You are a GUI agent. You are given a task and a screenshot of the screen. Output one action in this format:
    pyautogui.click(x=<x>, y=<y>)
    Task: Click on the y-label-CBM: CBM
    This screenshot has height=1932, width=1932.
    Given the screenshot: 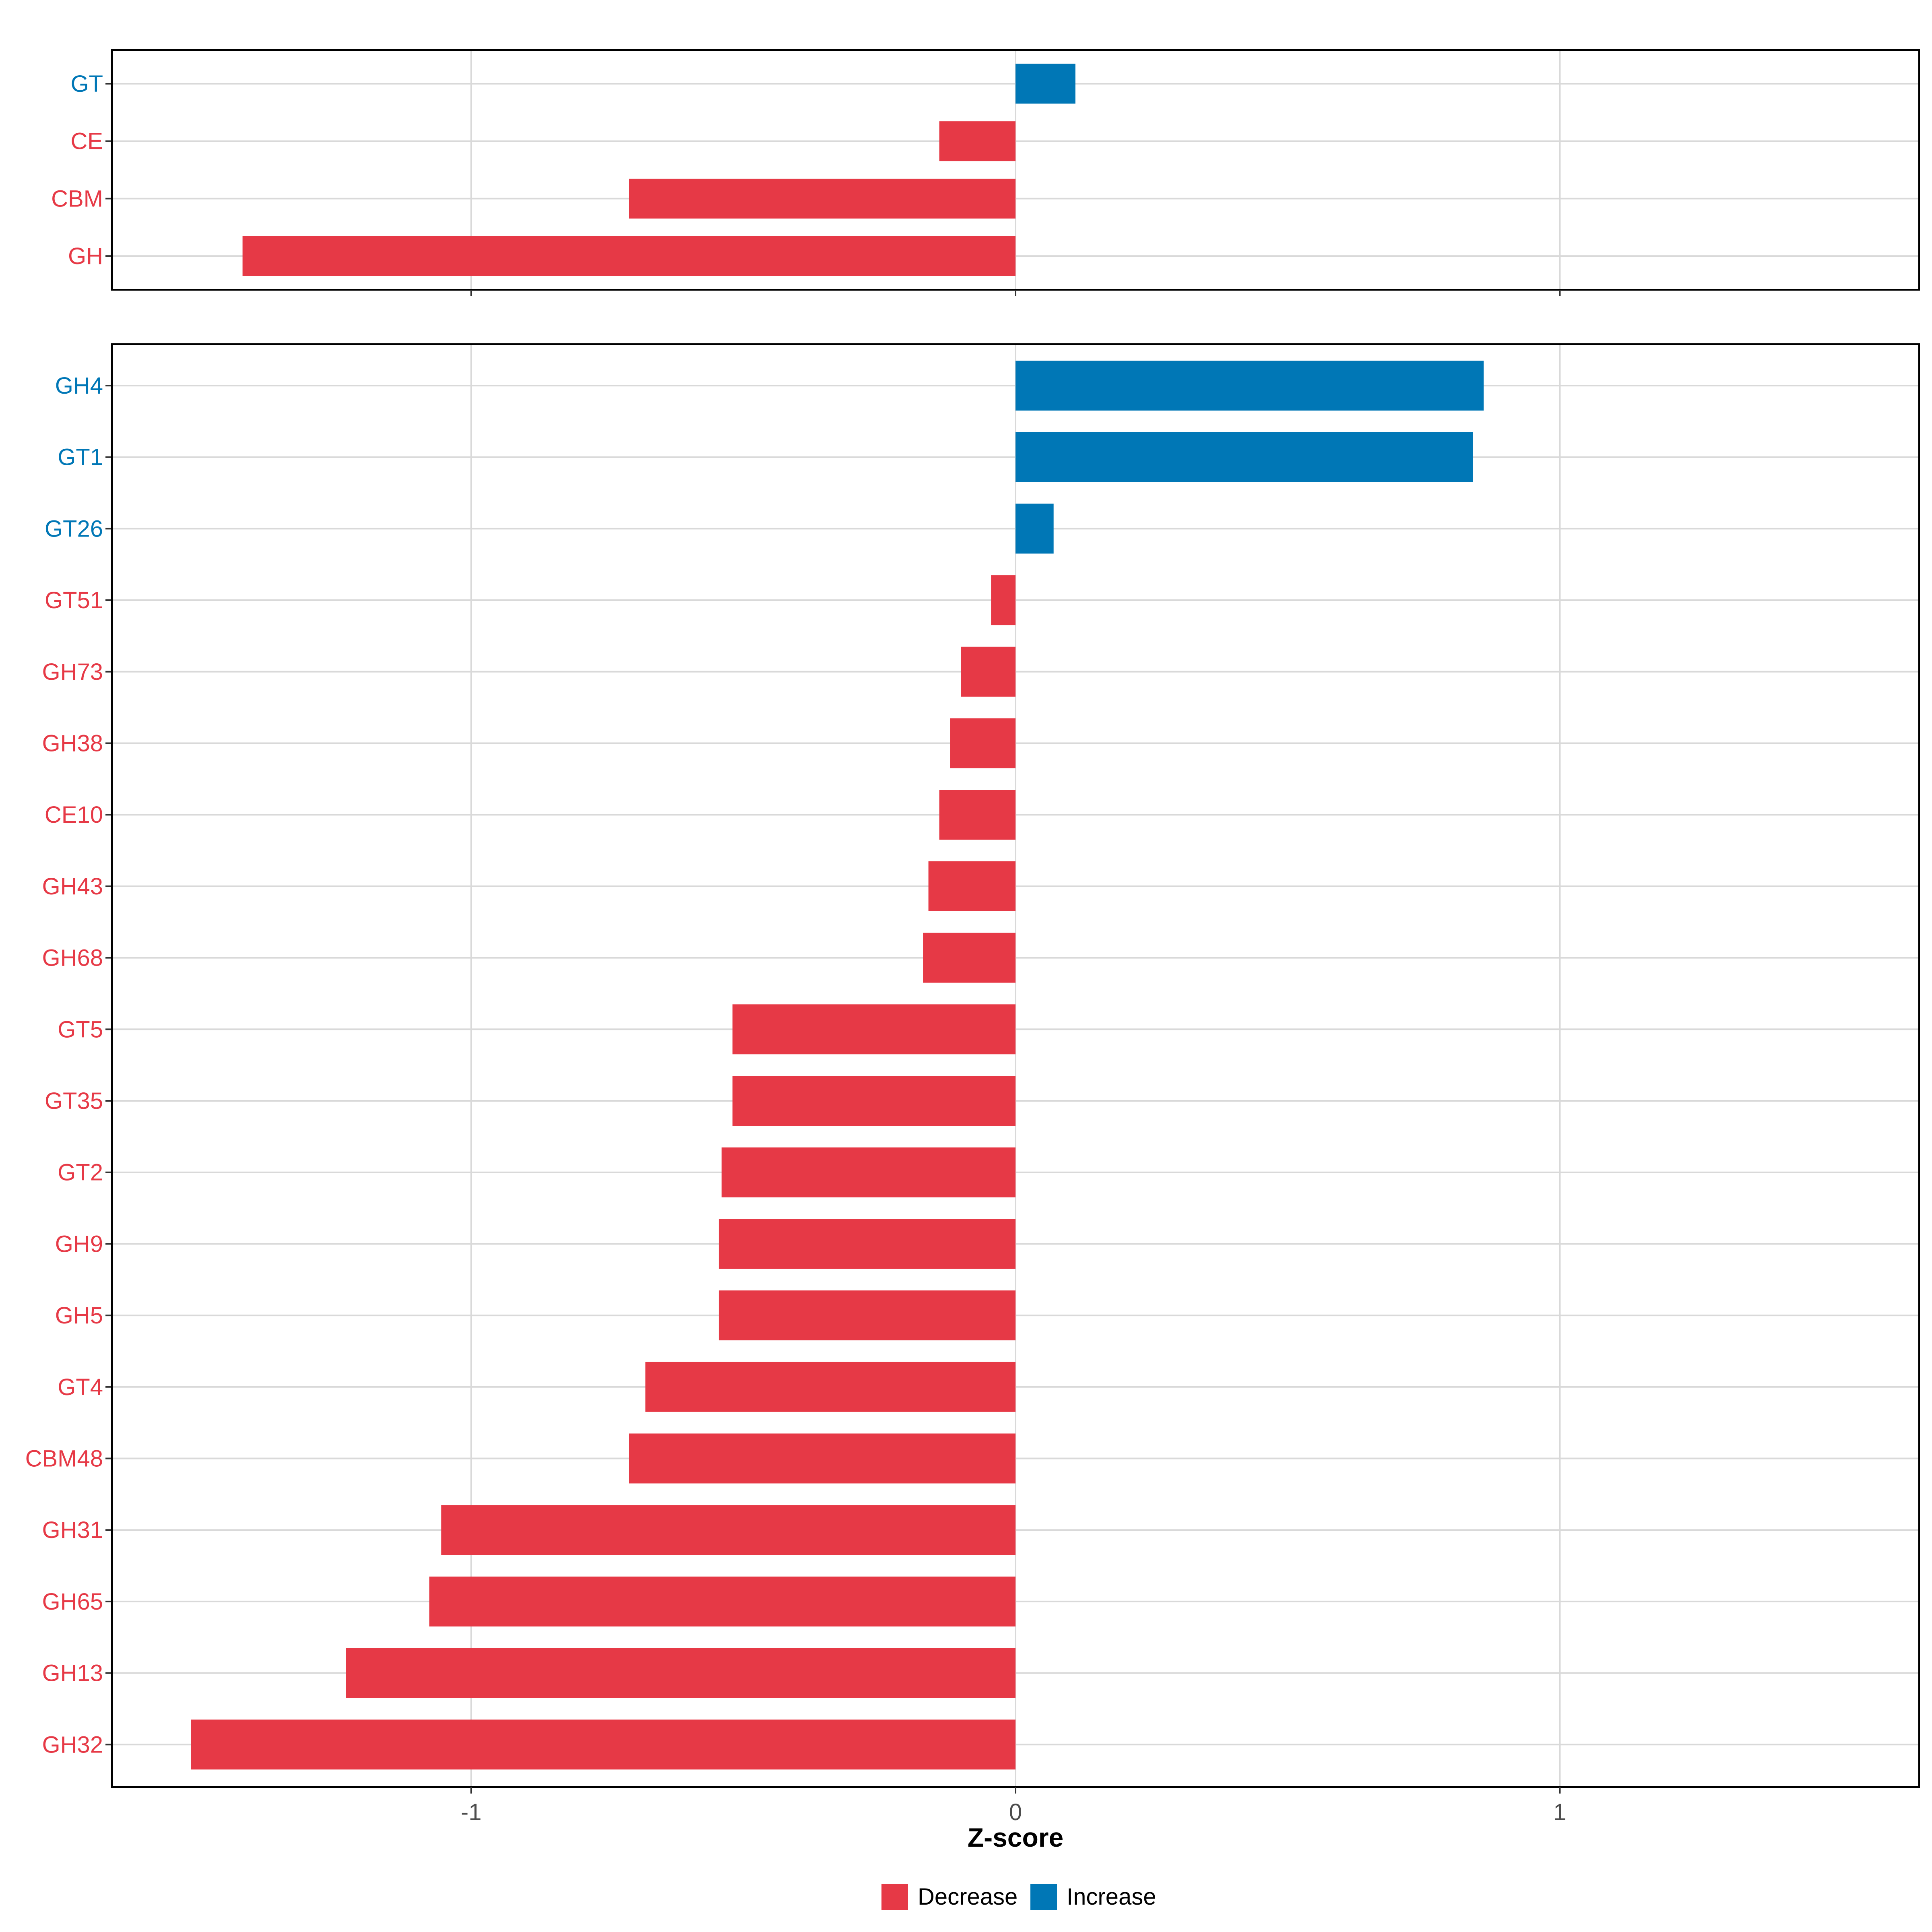 What is the action you would take?
    pyautogui.click(x=77, y=199)
    